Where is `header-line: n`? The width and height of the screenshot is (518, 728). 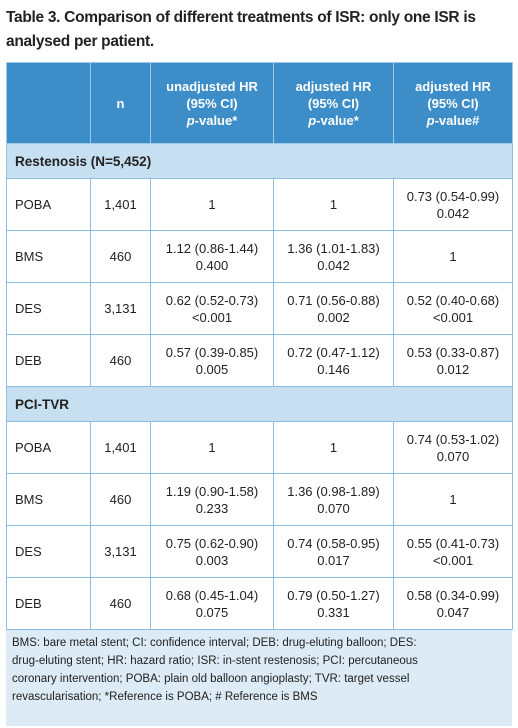 header-line: n is located at coordinates (120, 103).